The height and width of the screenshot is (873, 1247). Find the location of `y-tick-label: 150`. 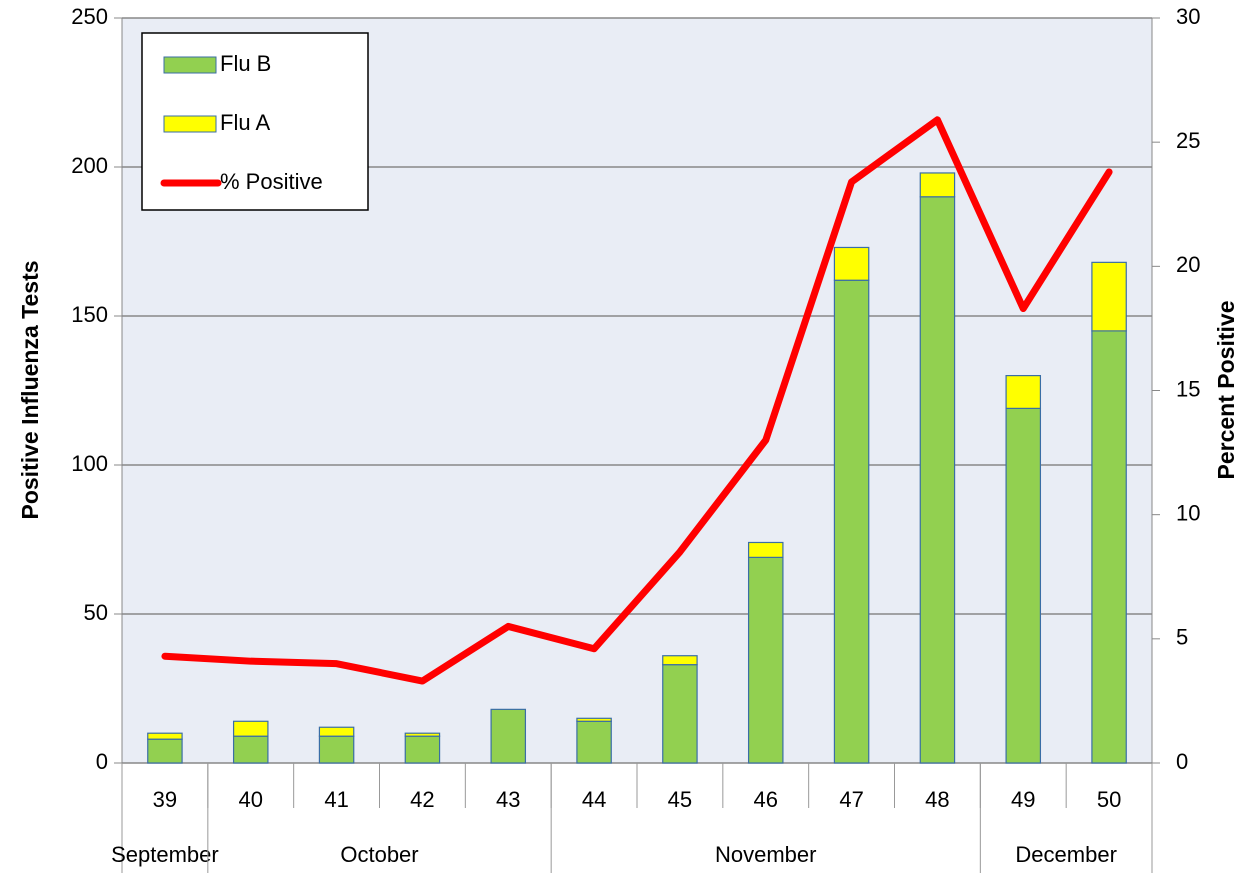

y-tick-label: 150 is located at coordinates (89, 314).